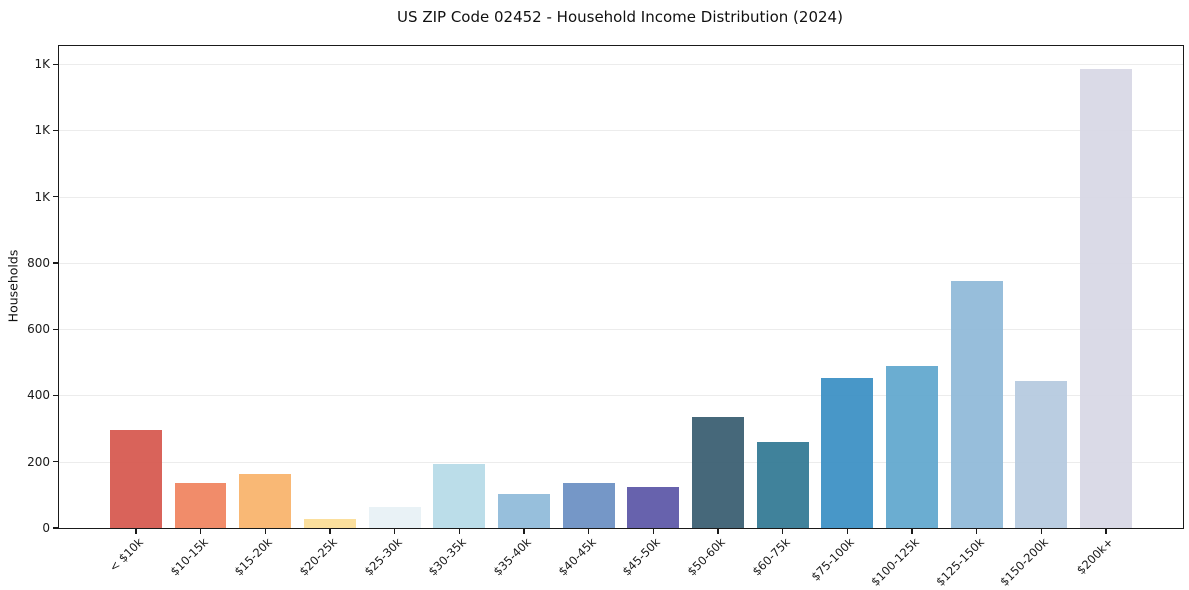  I want to click on bar-$35-40k, so click(524, 511).